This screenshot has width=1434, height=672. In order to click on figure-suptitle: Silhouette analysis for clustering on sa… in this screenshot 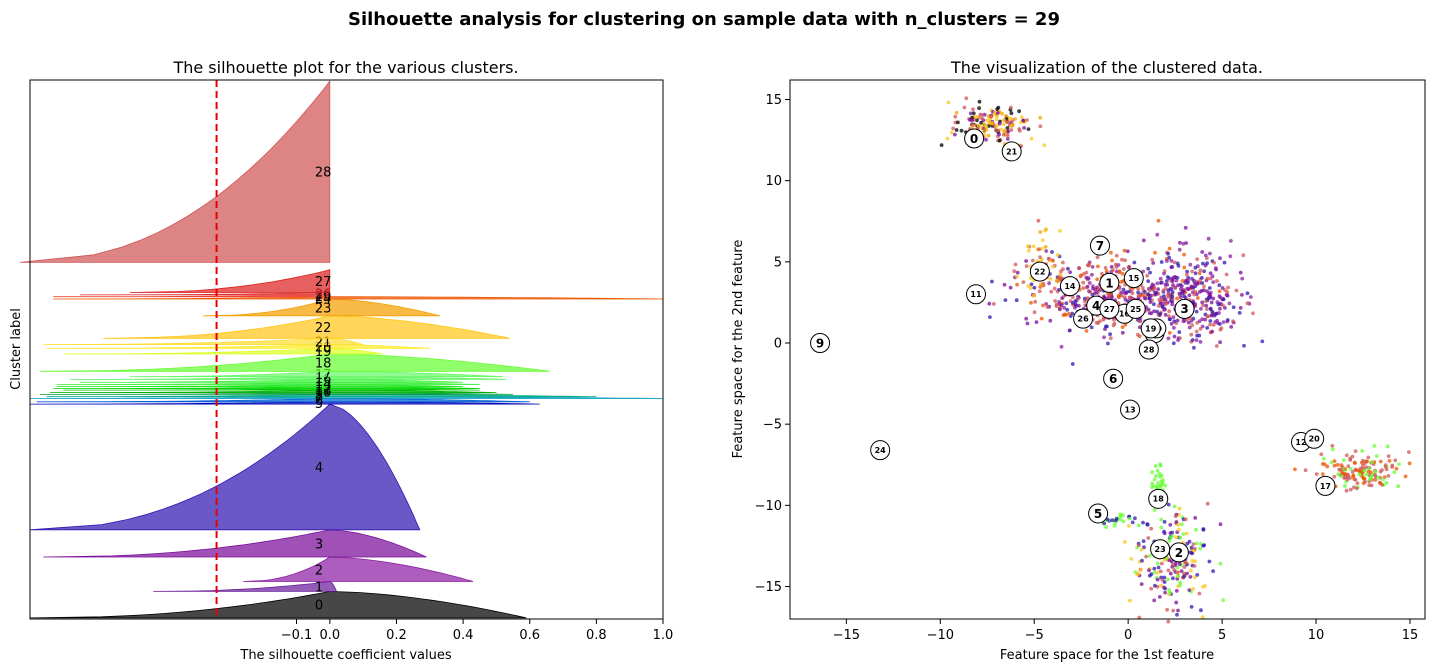, I will do `click(704, 19)`.